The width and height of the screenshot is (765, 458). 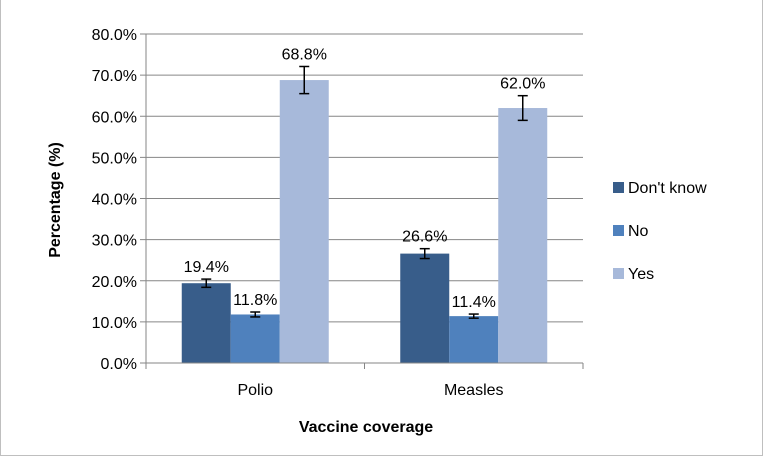 What do you see at coordinates (114, 282) in the screenshot?
I see `y-tick-label: 20.0%` at bounding box center [114, 282].